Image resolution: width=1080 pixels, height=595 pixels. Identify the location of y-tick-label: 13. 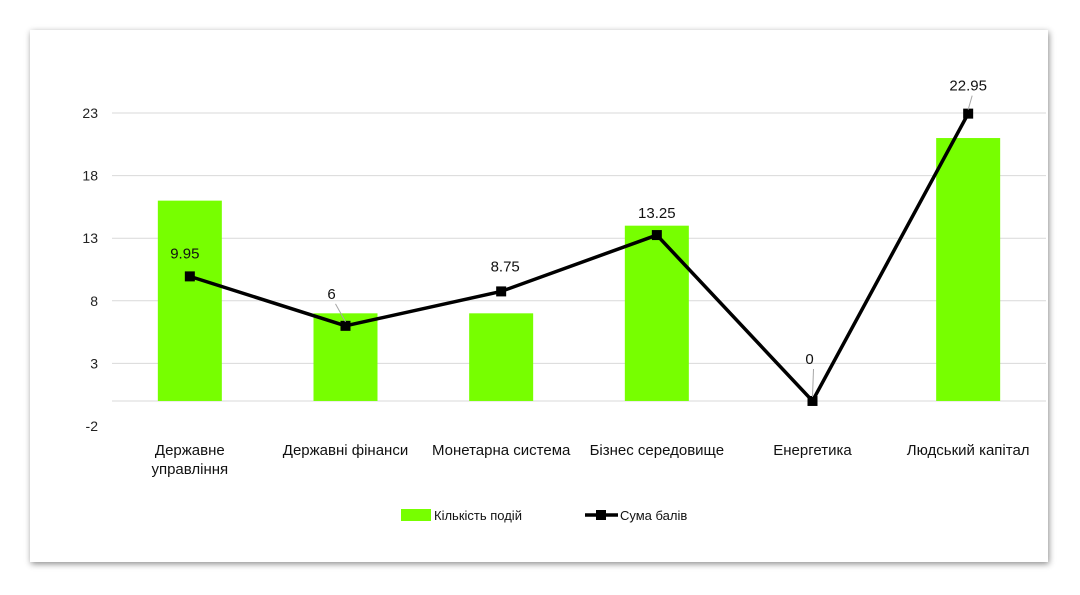
(90, 238).